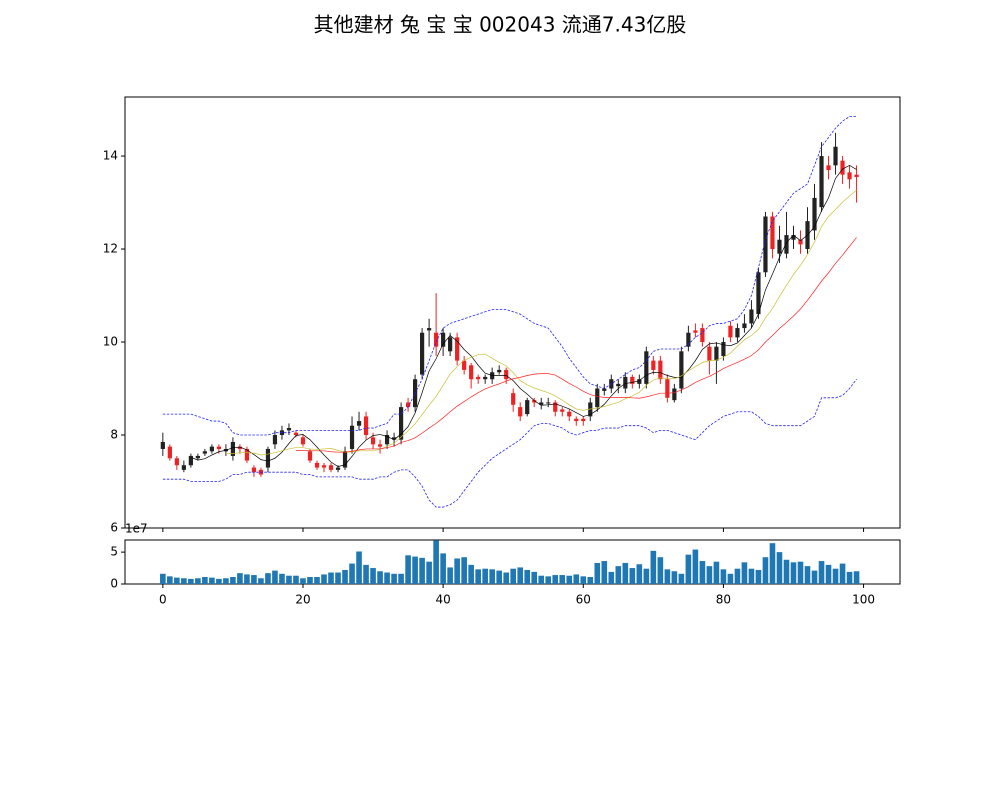  I want to click on line-series, so click(509, 443).